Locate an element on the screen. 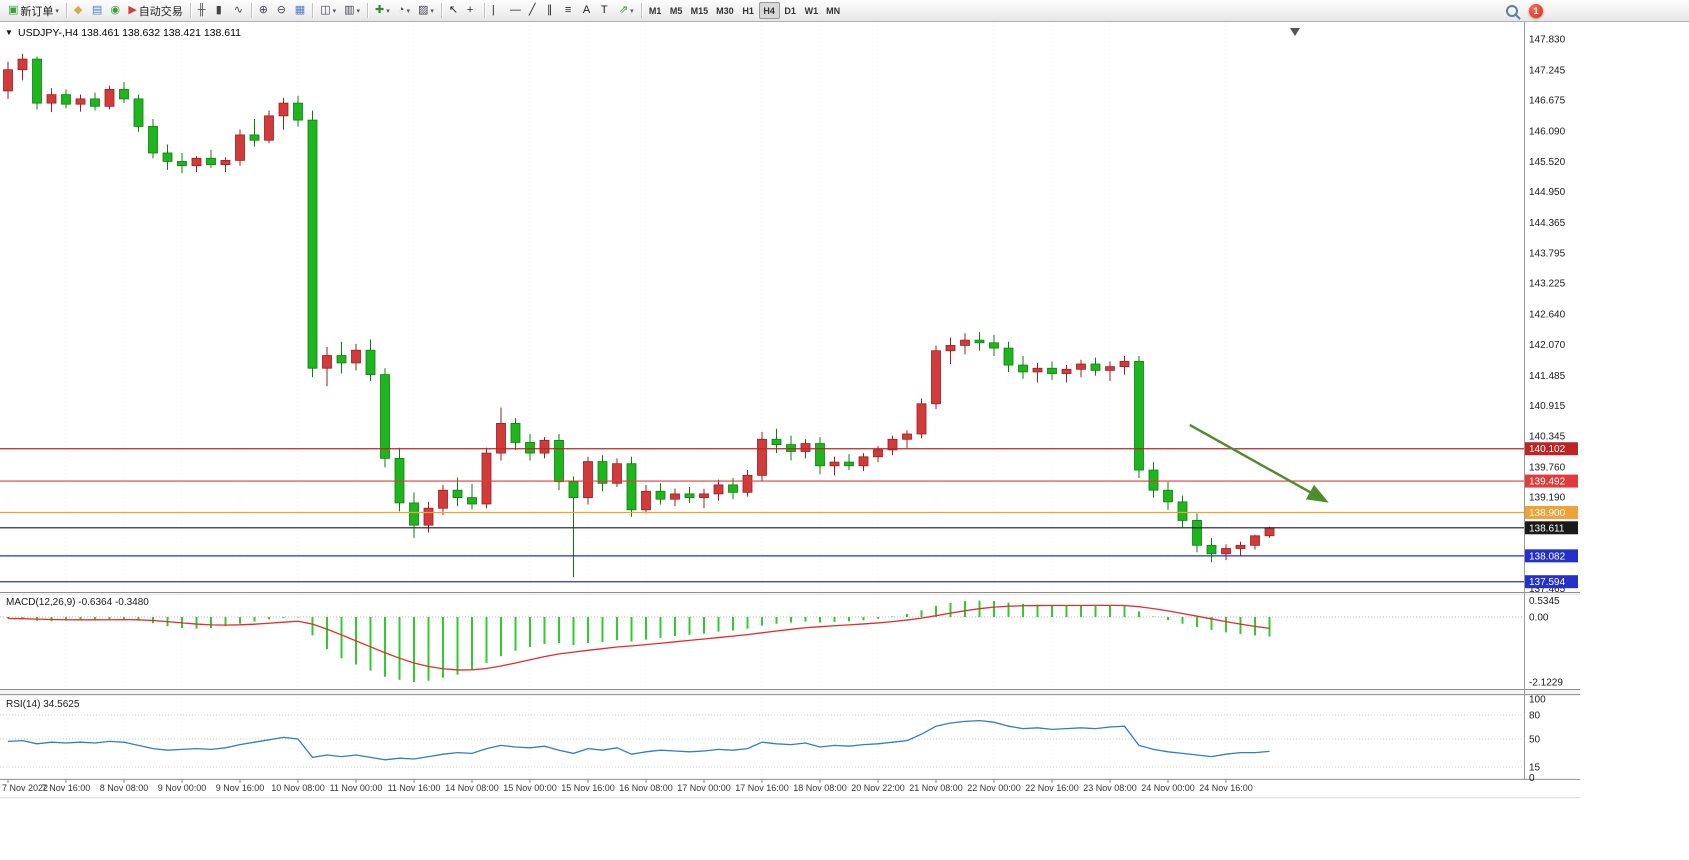 This screenshot has height=860, width=1689. zoom-out-icon: ⊖ is located at coordinates (281, 10).